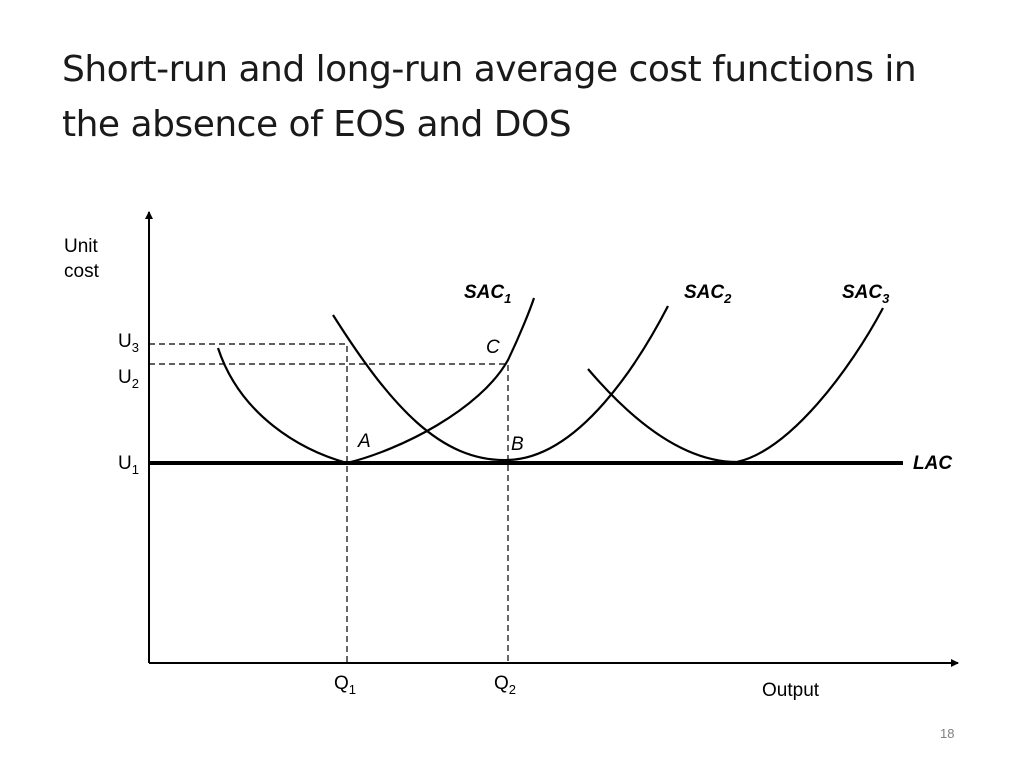 This screenshot has height=768, width=1024. I want to click on sac3-label: SAC3, so click(866, 294).